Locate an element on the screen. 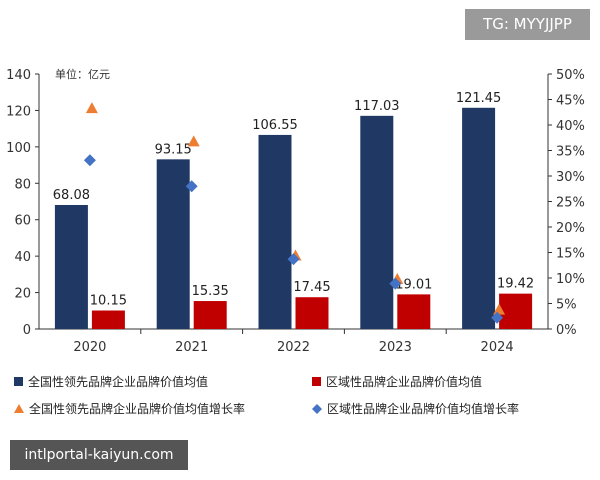 The height and width of the screenshot is (480, 600). y2-tick-label: 10% is located at coordinates (570, 279).